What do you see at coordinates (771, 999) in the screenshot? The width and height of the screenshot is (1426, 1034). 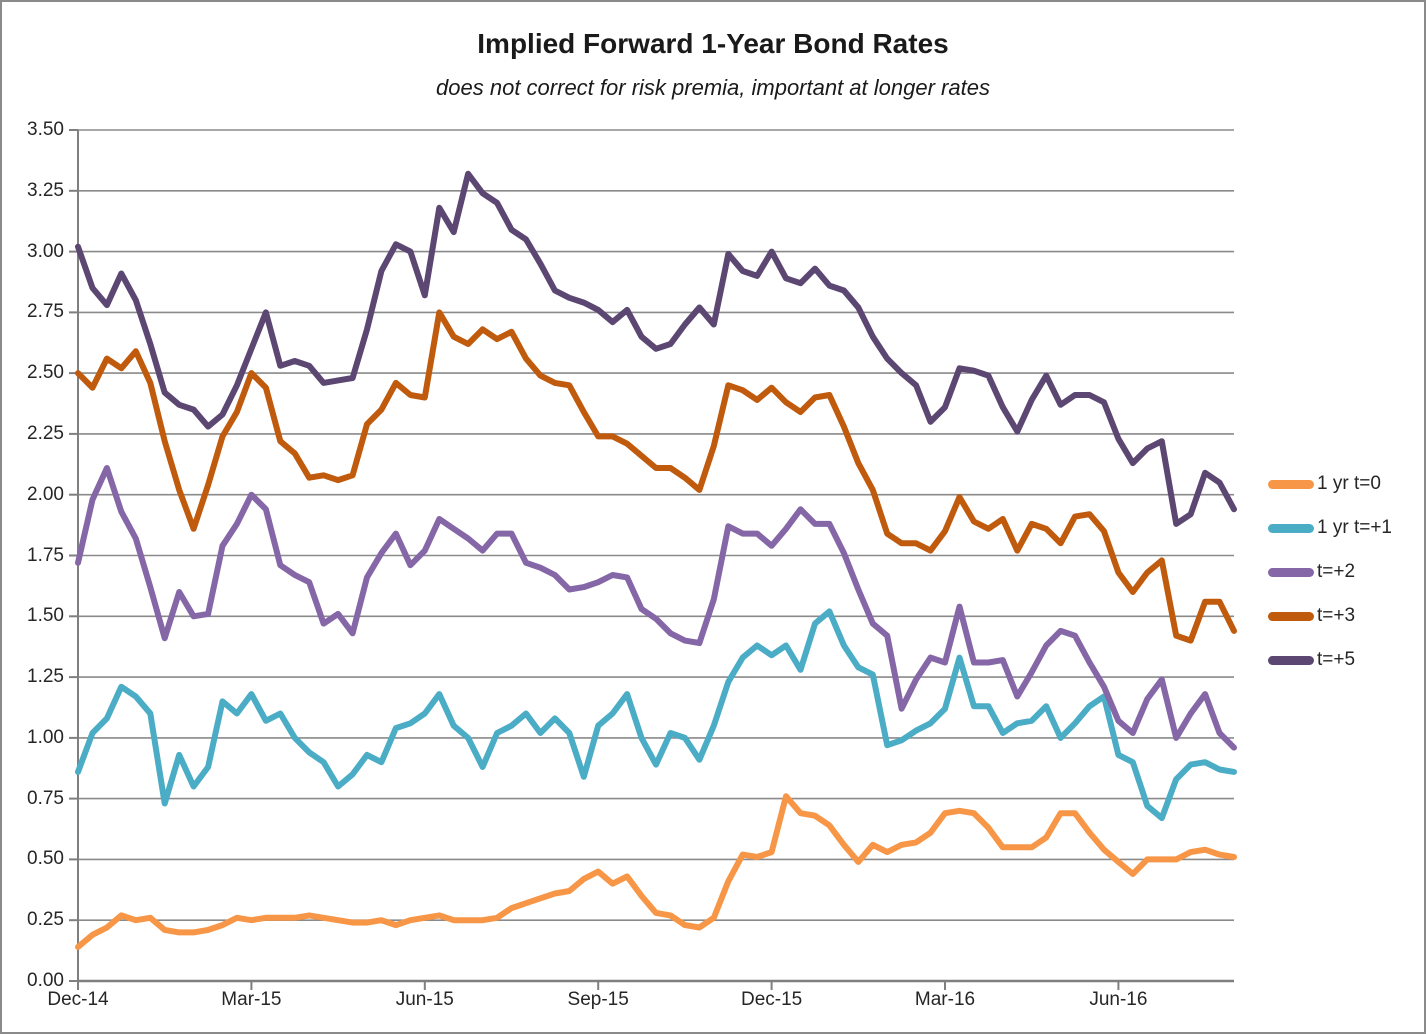 I see `x-tick-label: Dec-15` at bounding box center [771, 999].